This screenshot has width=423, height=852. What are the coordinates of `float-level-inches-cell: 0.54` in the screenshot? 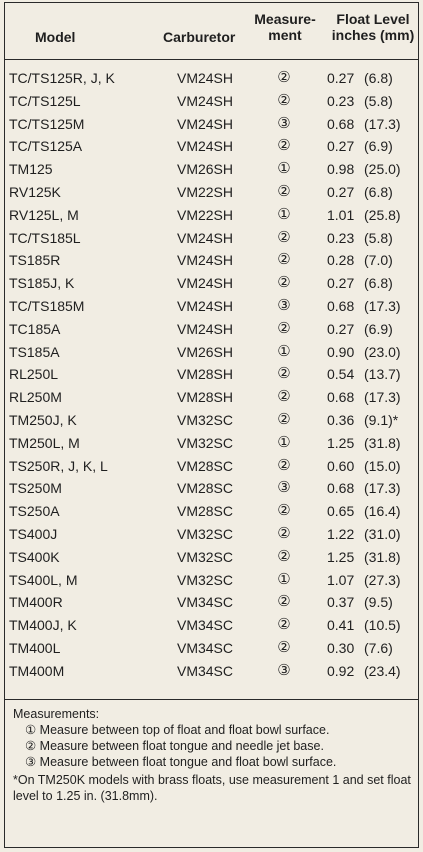 It's located at (341, 374).